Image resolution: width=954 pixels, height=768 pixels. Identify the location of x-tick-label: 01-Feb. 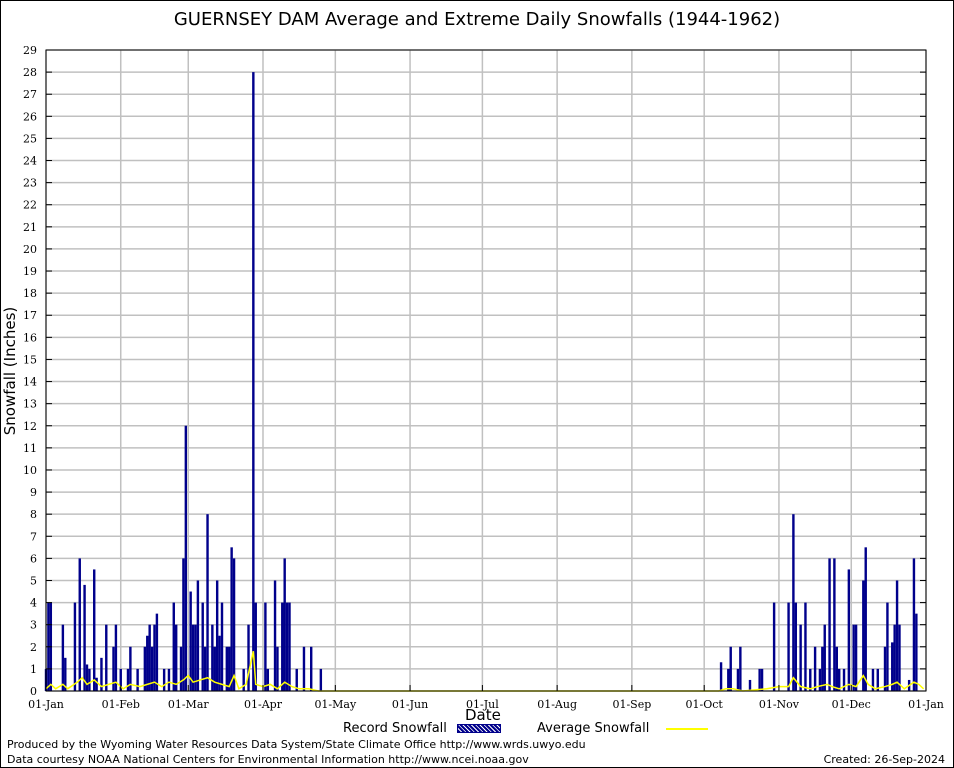
(121, 704).